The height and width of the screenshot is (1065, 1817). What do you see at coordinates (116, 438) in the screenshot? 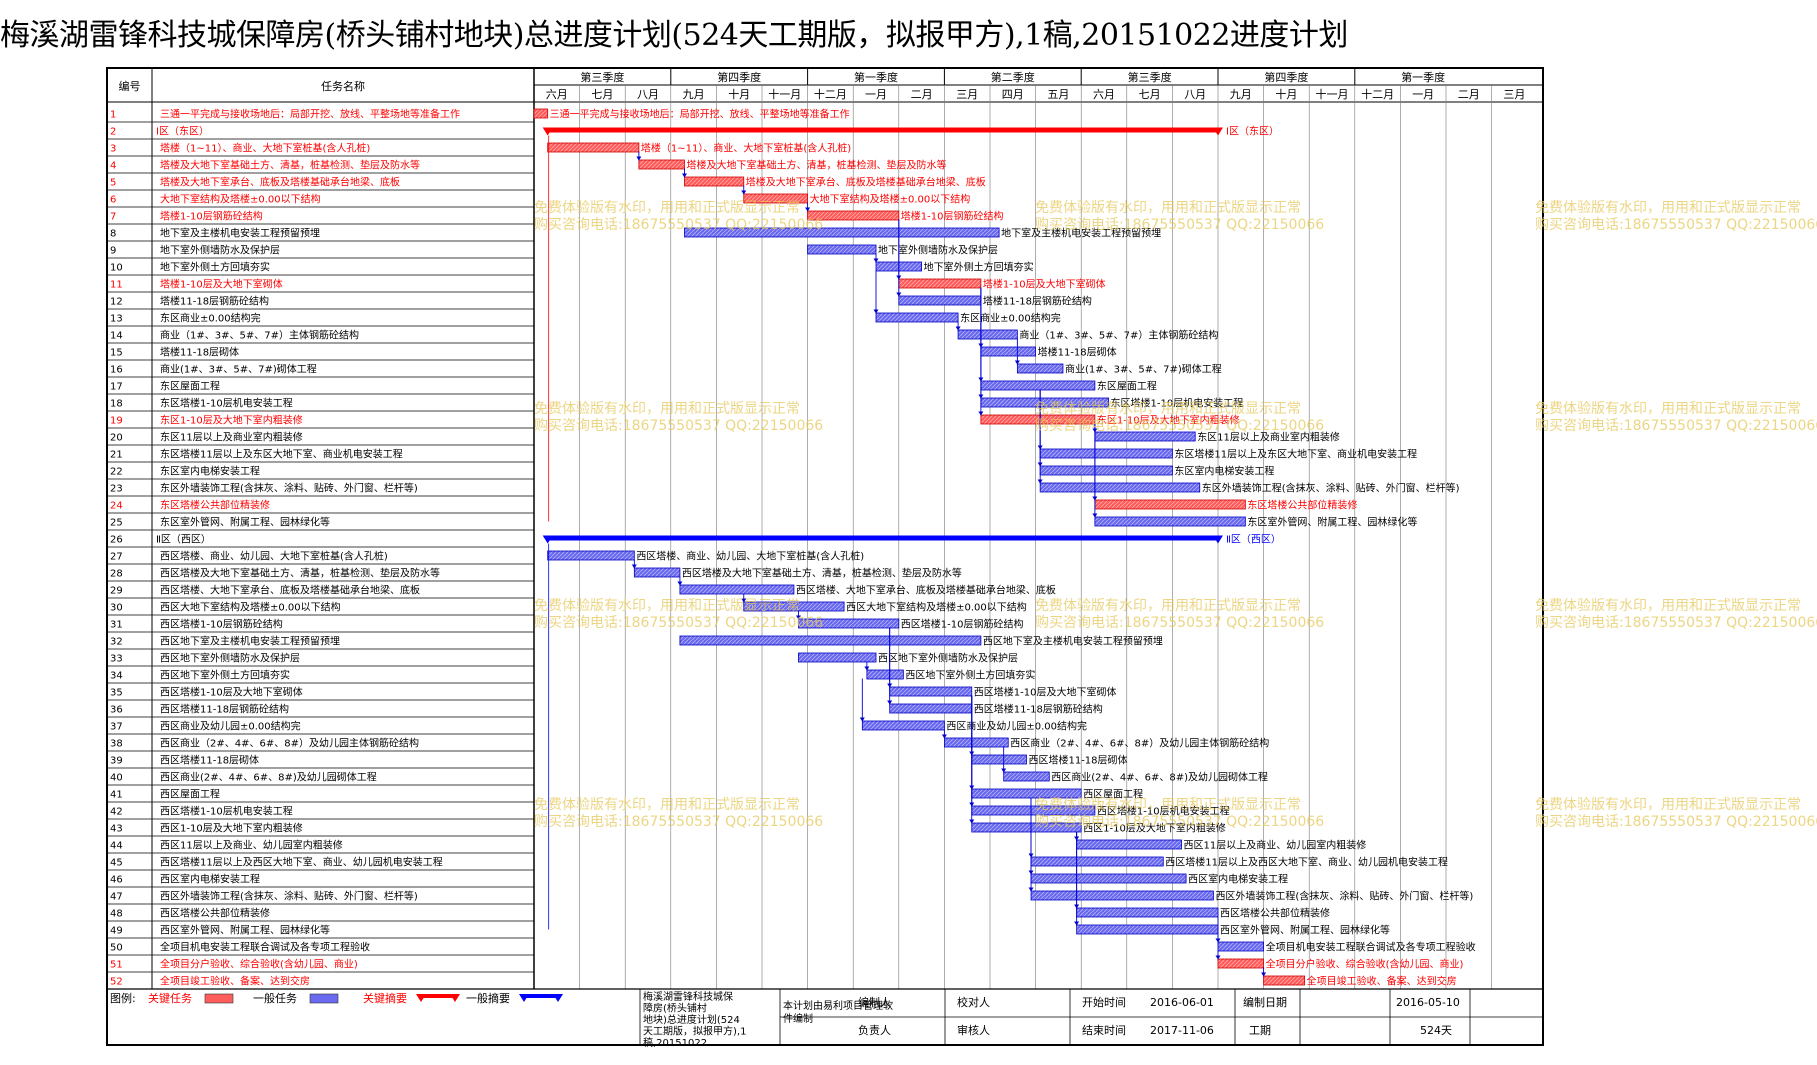
I see `task-id: 20` at bounding box center [116, 438].